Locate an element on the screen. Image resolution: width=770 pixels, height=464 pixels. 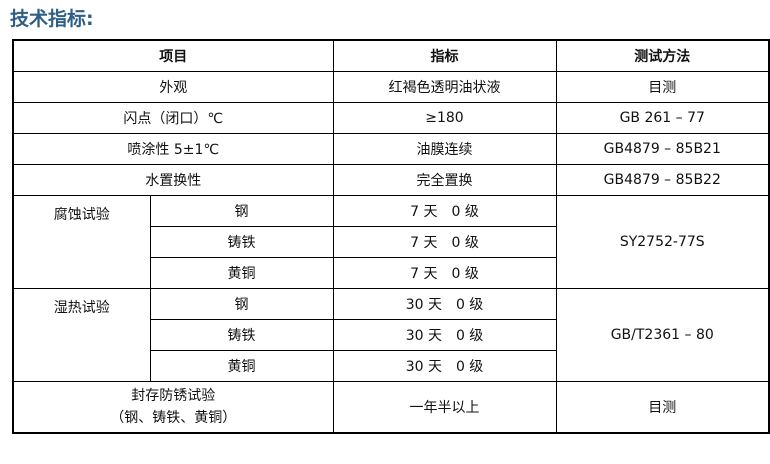
spec-cell: 油膜连续 is located at coordinates (444, 149).